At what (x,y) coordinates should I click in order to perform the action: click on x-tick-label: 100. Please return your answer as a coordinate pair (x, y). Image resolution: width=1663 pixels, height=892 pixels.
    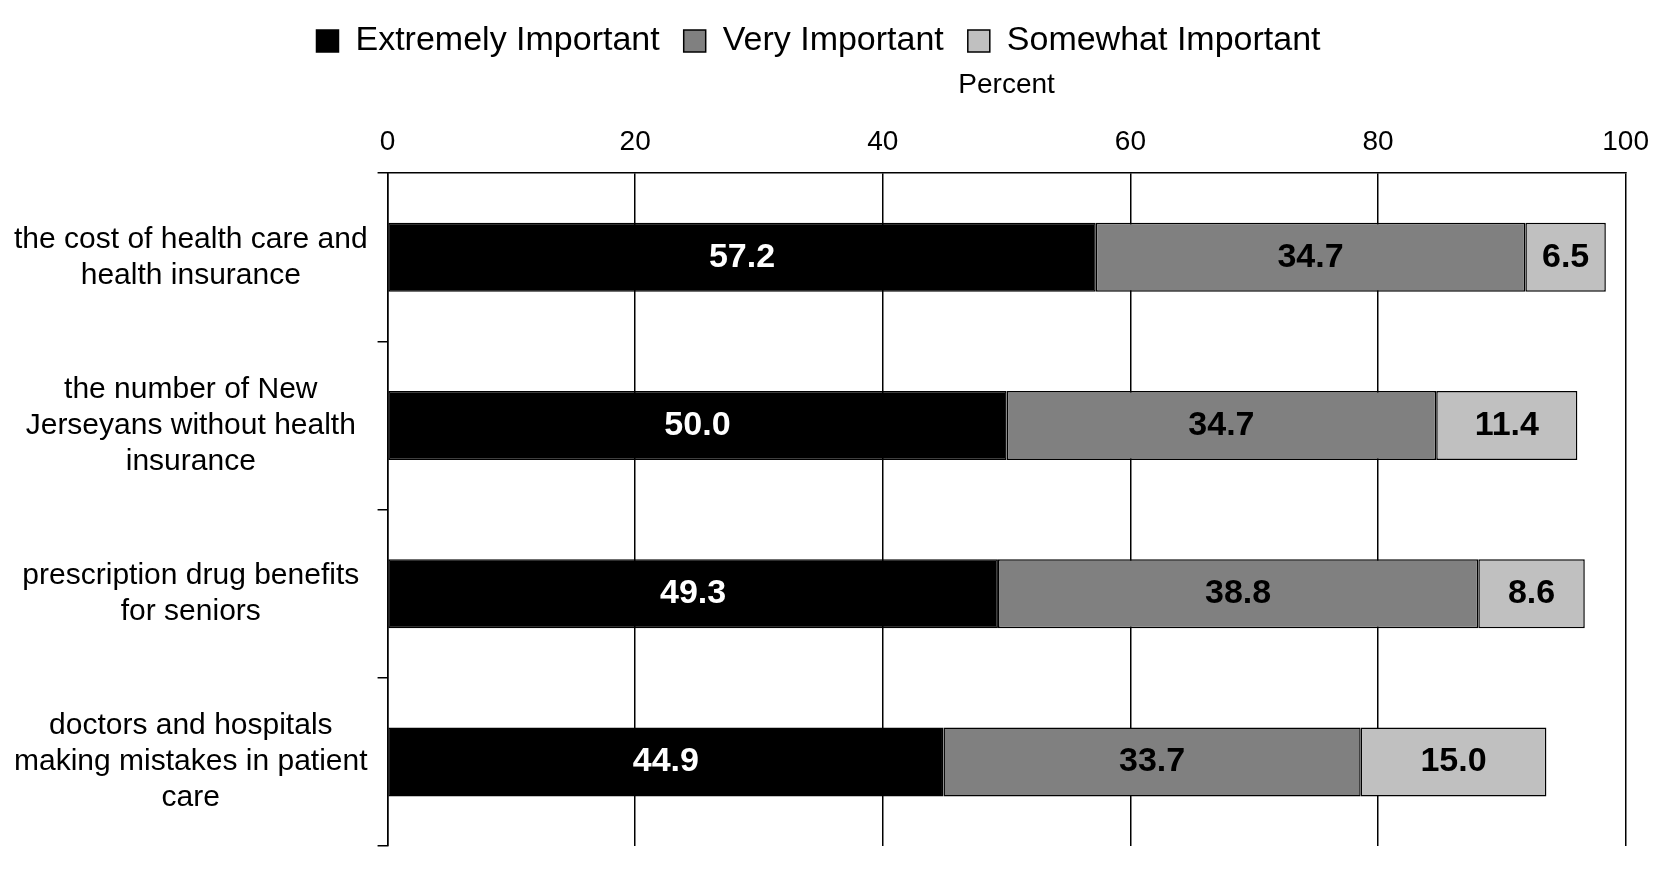
    Looking at the image, I should click on (1625, 141).